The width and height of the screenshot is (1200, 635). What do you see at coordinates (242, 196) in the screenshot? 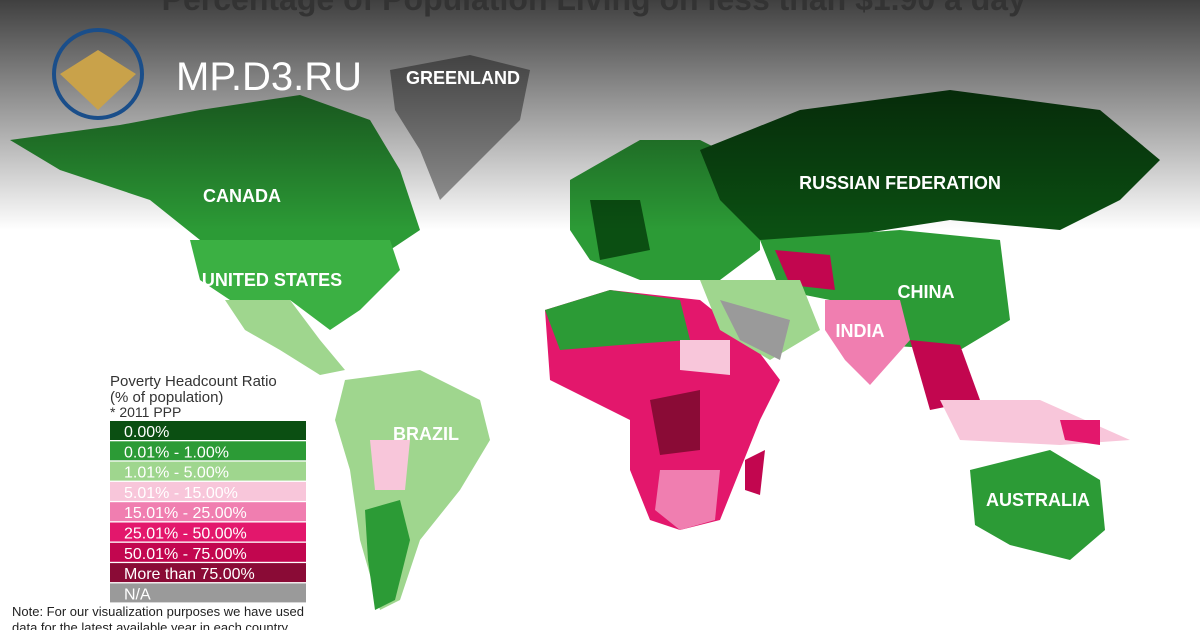
I see `country-label: CANADA` at bounding box center [242, 196].